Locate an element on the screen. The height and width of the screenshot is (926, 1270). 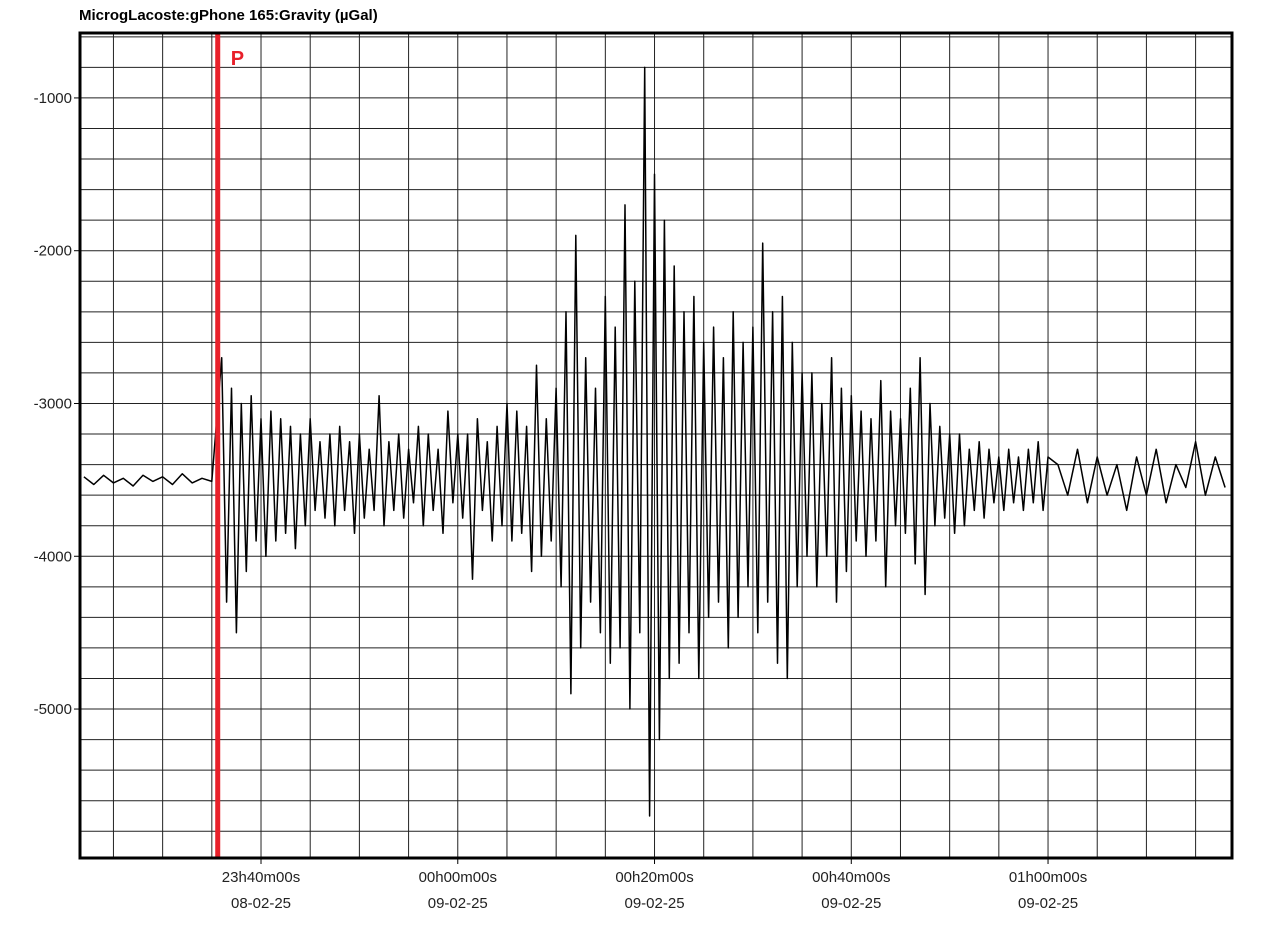
chart-title: MicrogLacoste:gPhone 165:Gravity (µGal) is located at coordinates (228, 15).